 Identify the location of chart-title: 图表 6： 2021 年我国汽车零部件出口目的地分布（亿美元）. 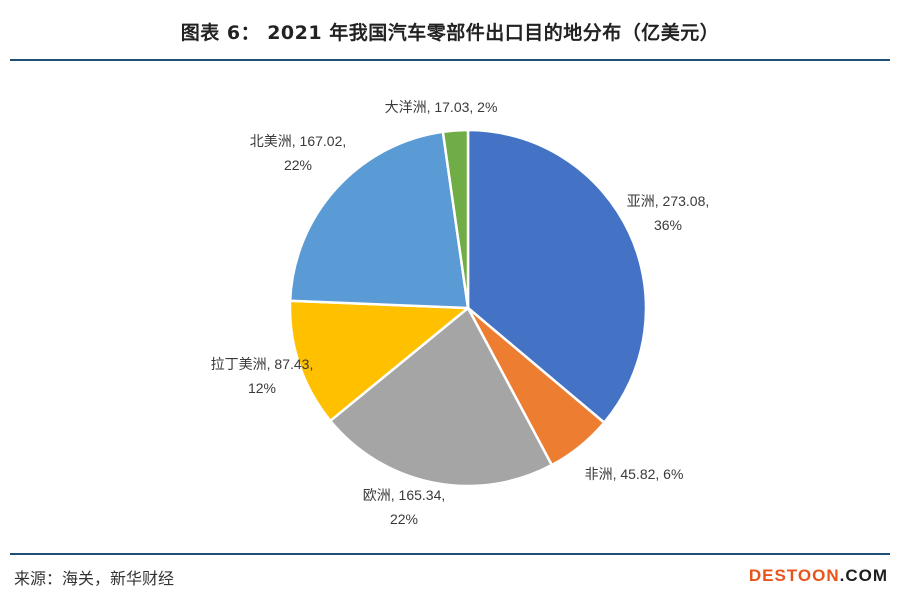
(450, 33).